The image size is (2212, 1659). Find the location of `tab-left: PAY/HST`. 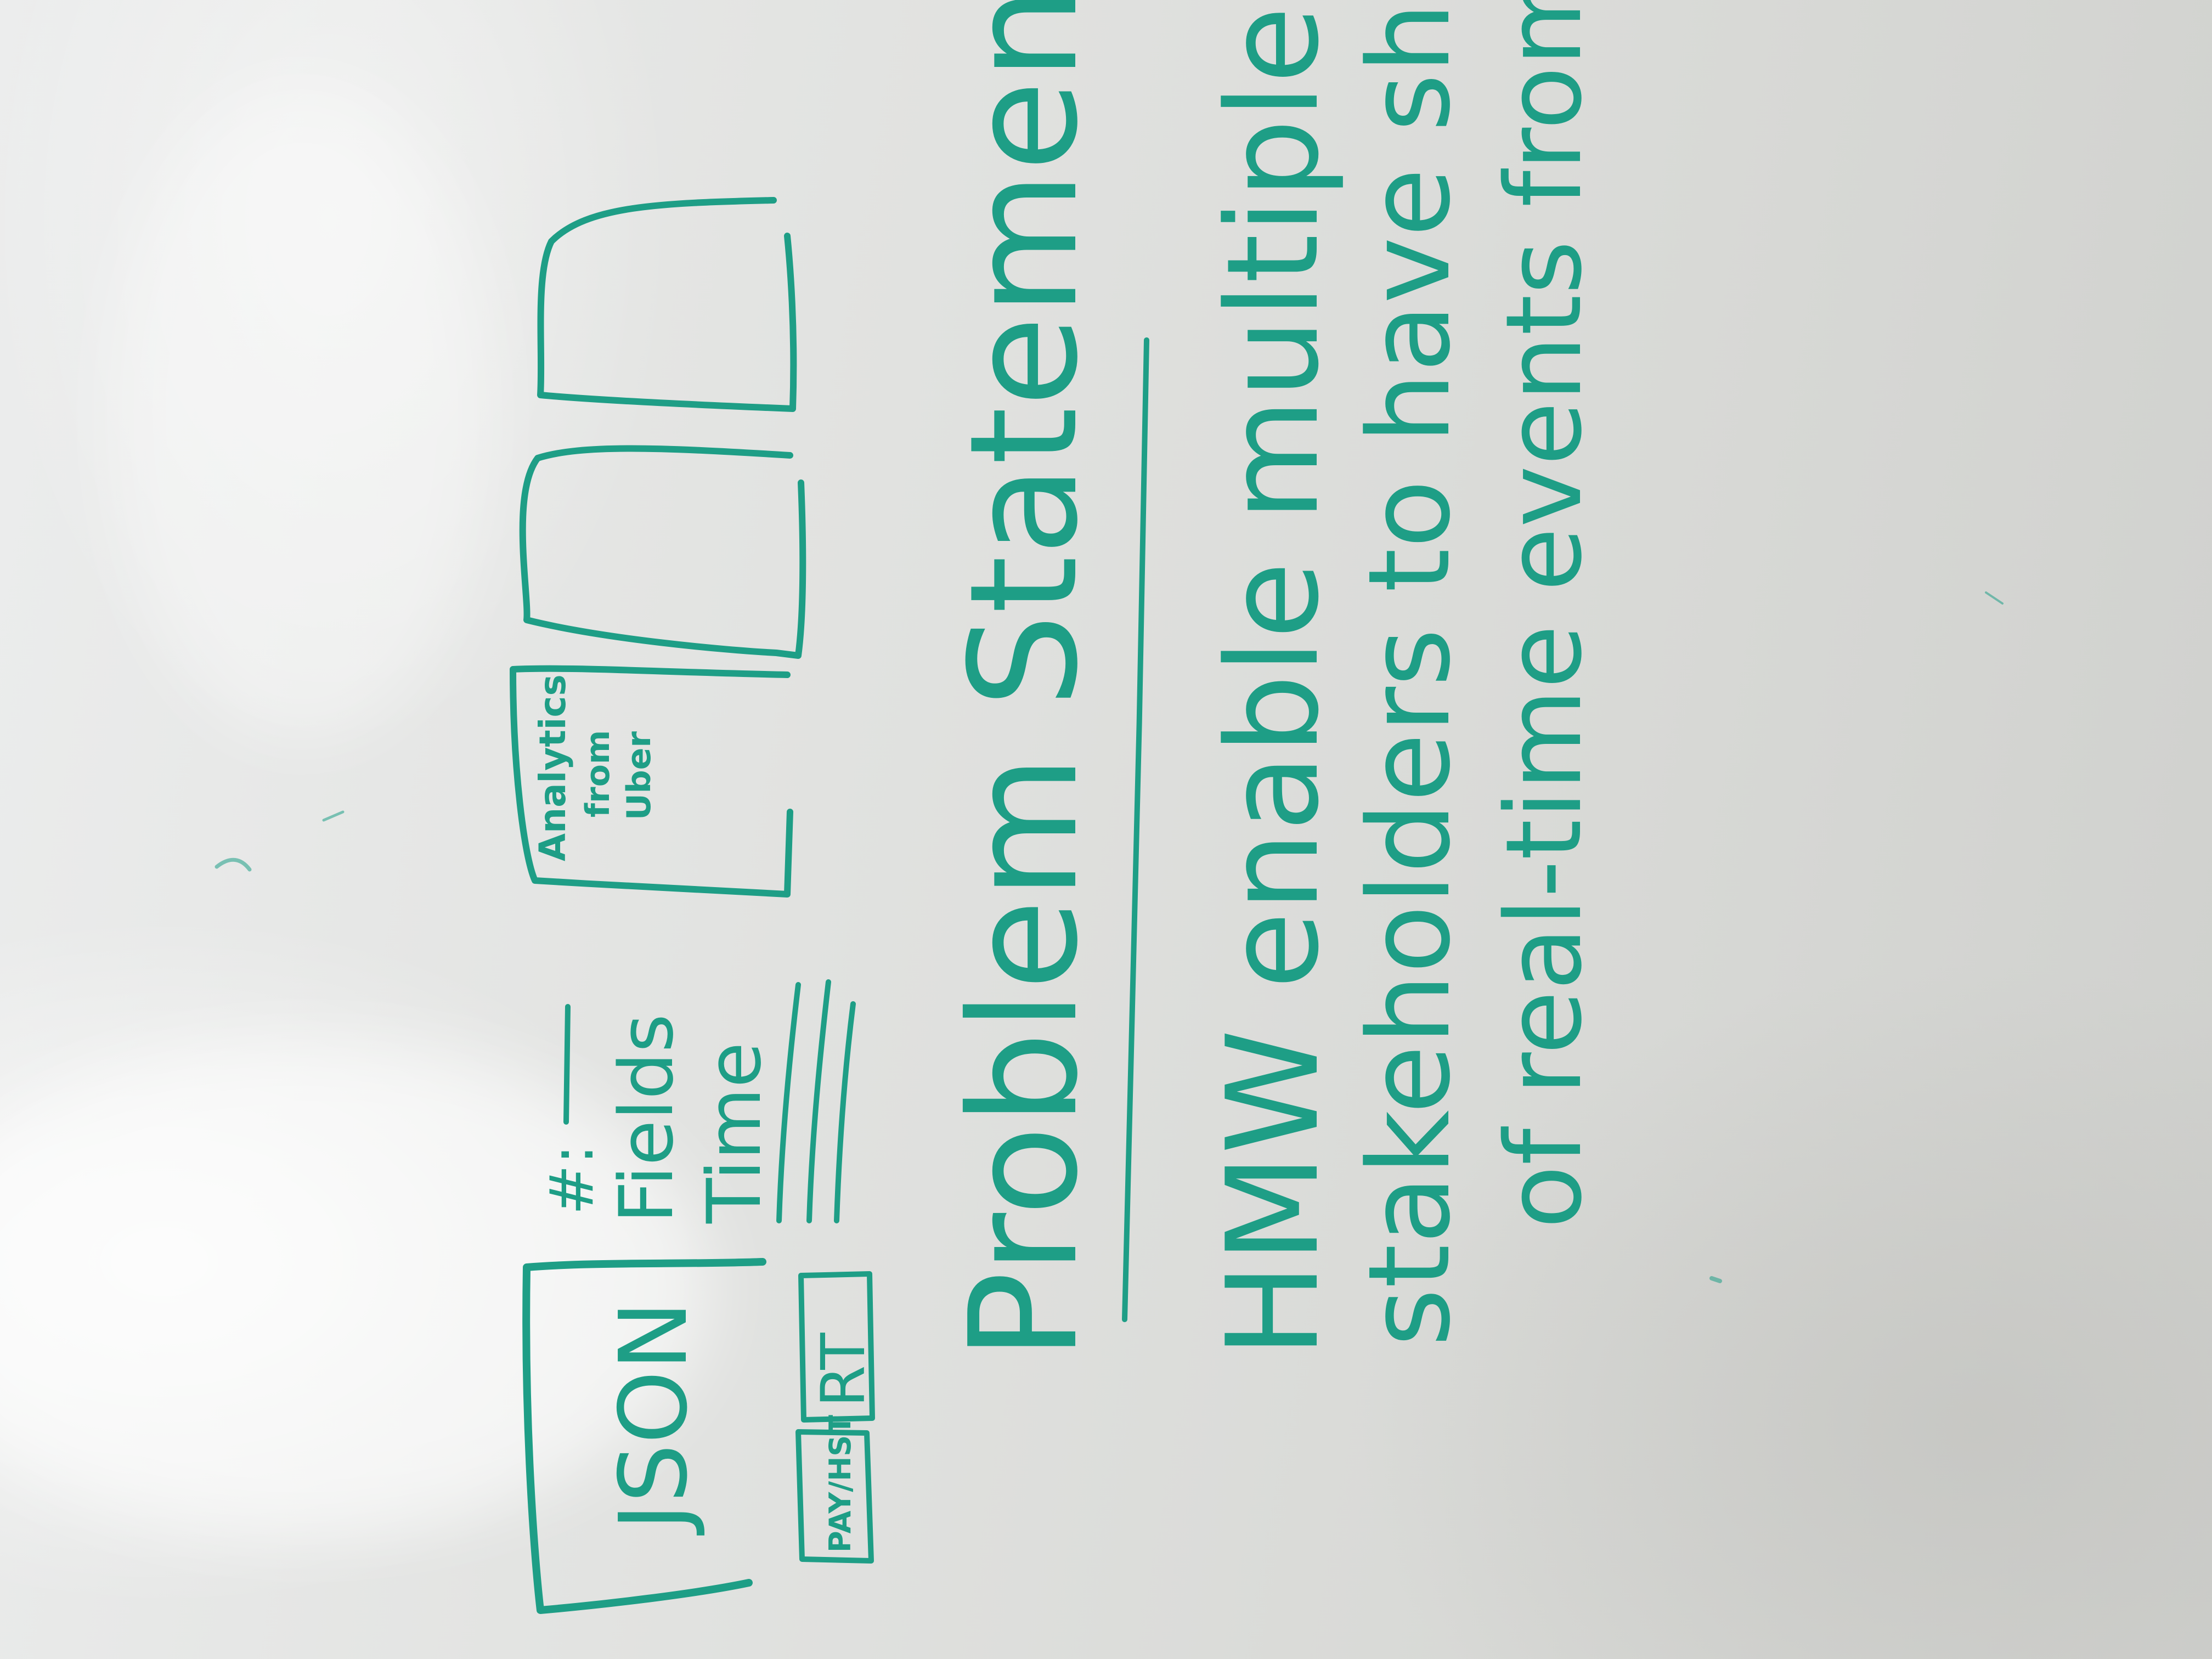

tab-left: PAY/HST is located at coordinates (835, 1489).